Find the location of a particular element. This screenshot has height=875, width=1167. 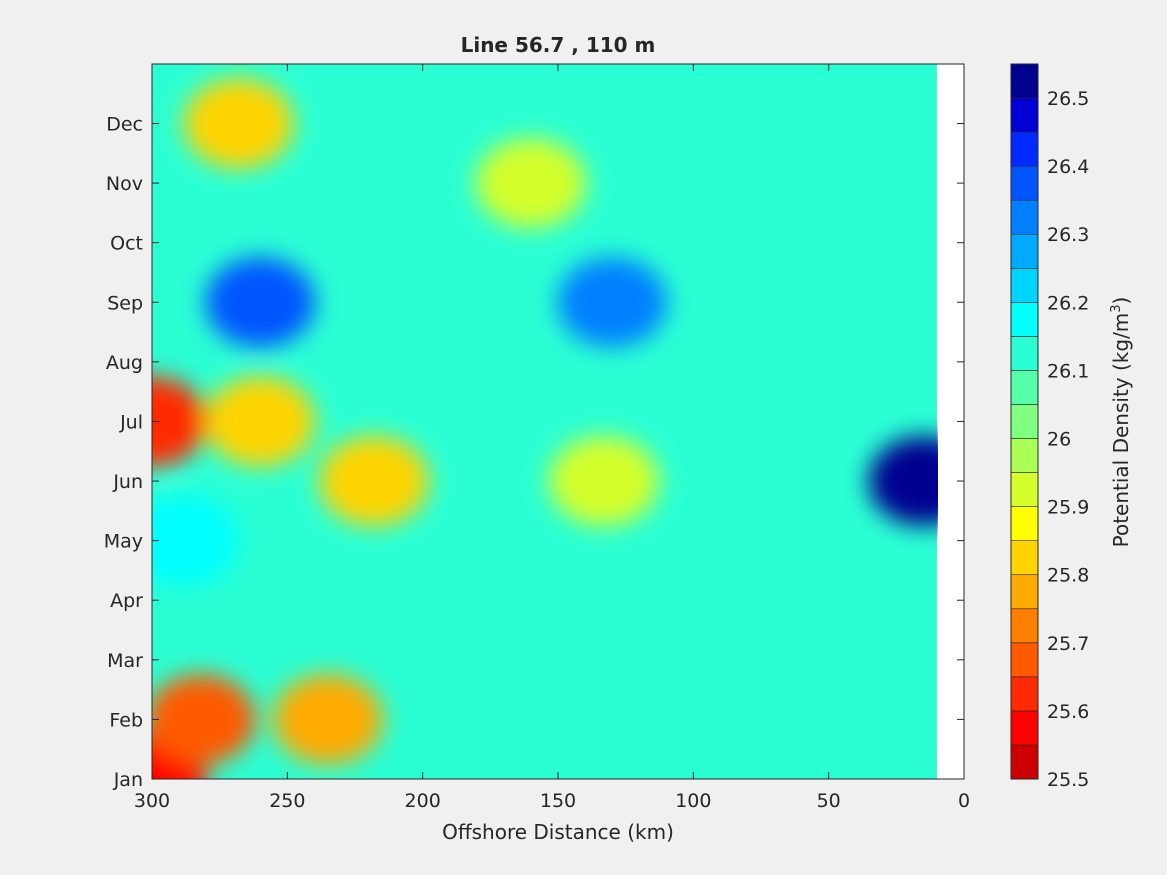

y-tick-label: Mar is located at coordinates (125, 661).